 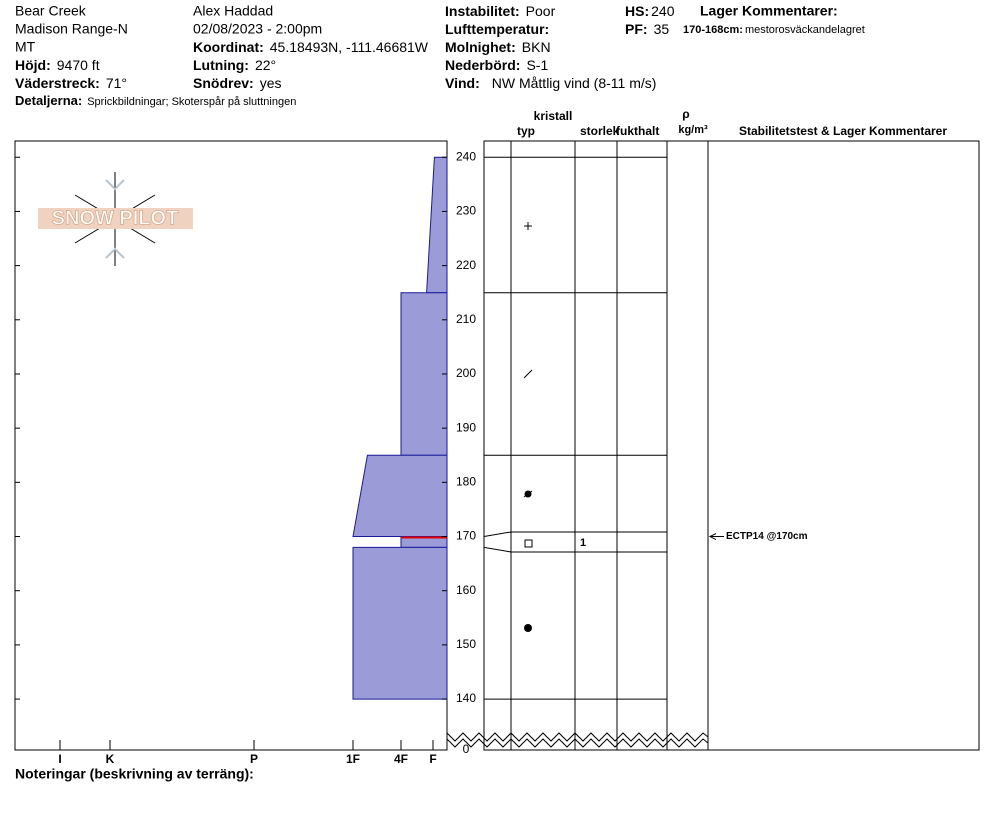 What do you see at coordinates (462, 83) in the screenshot?
I see `field-label: Vind:` at bounding box center [462, 83].